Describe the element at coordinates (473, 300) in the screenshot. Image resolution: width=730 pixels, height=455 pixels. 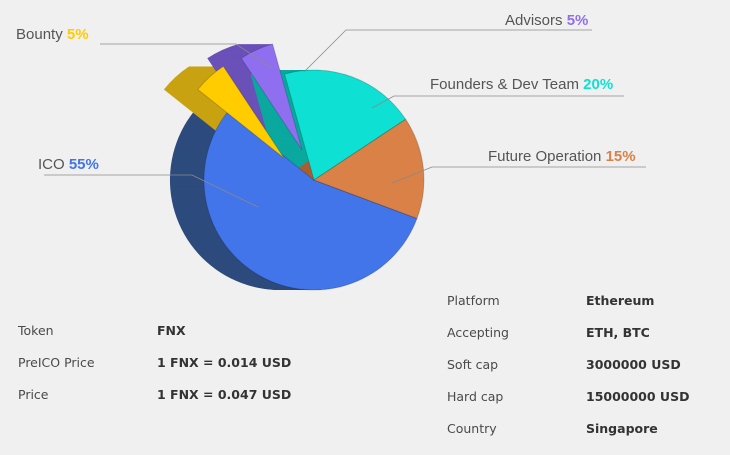
I see `info-key: Platform` at that location.